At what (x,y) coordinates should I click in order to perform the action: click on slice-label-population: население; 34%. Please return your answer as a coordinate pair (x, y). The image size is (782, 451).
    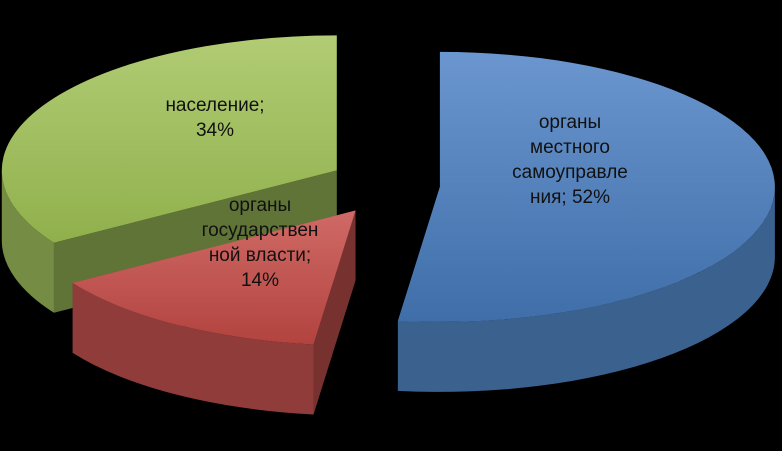
    Looking at the image, I should click on (215, 118).